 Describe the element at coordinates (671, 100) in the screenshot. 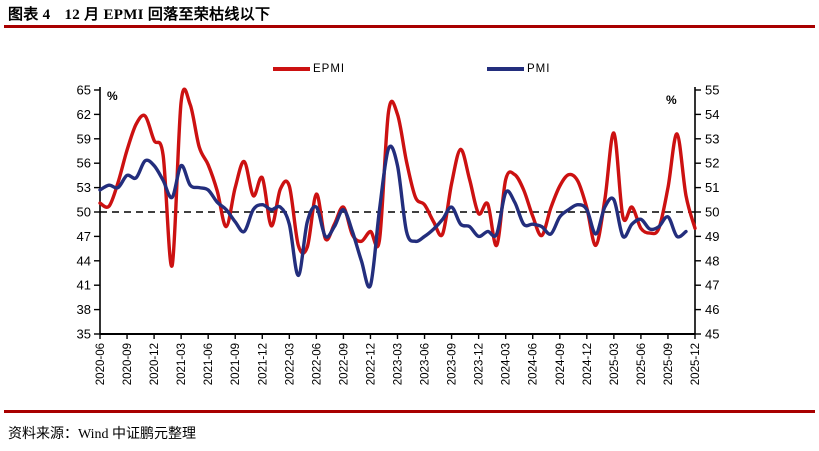

I see `right-axis-unit-label: %` at that location.